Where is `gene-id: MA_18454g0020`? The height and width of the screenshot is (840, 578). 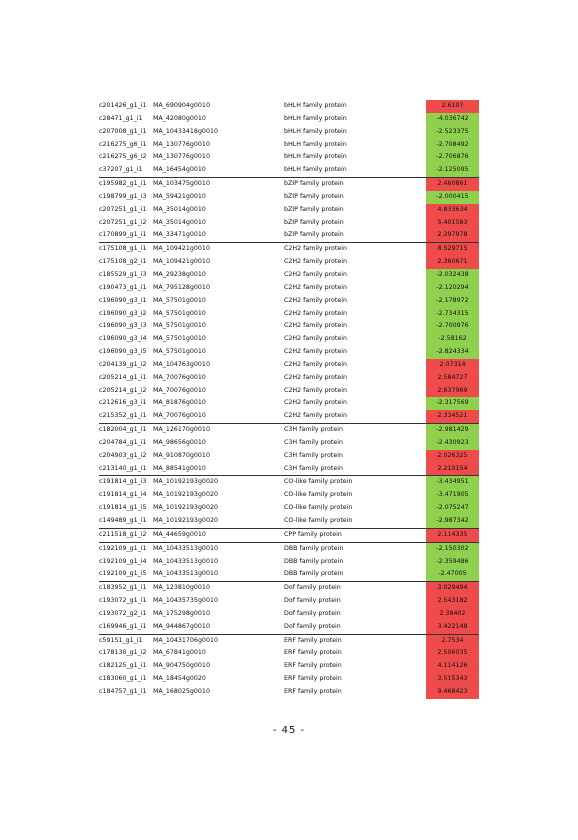
gene-id: MA_18454g0020 is located at coordinates (179, 679).